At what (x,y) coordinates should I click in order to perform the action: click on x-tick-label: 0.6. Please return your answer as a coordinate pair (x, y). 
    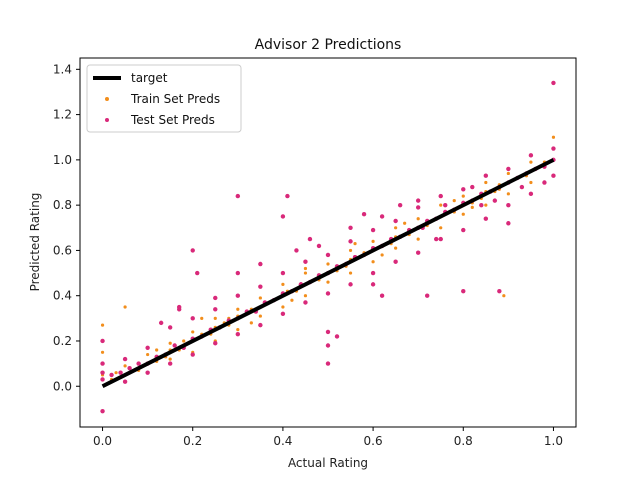
    Looking at the image, I should click on (373, 441).